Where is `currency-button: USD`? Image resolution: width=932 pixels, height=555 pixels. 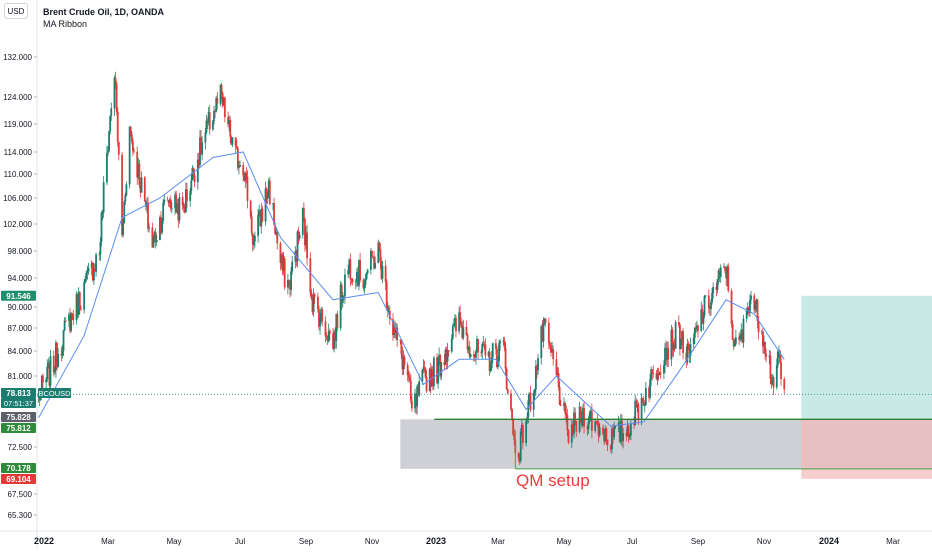 currency-button: USD is located at coordinates (16, 11).